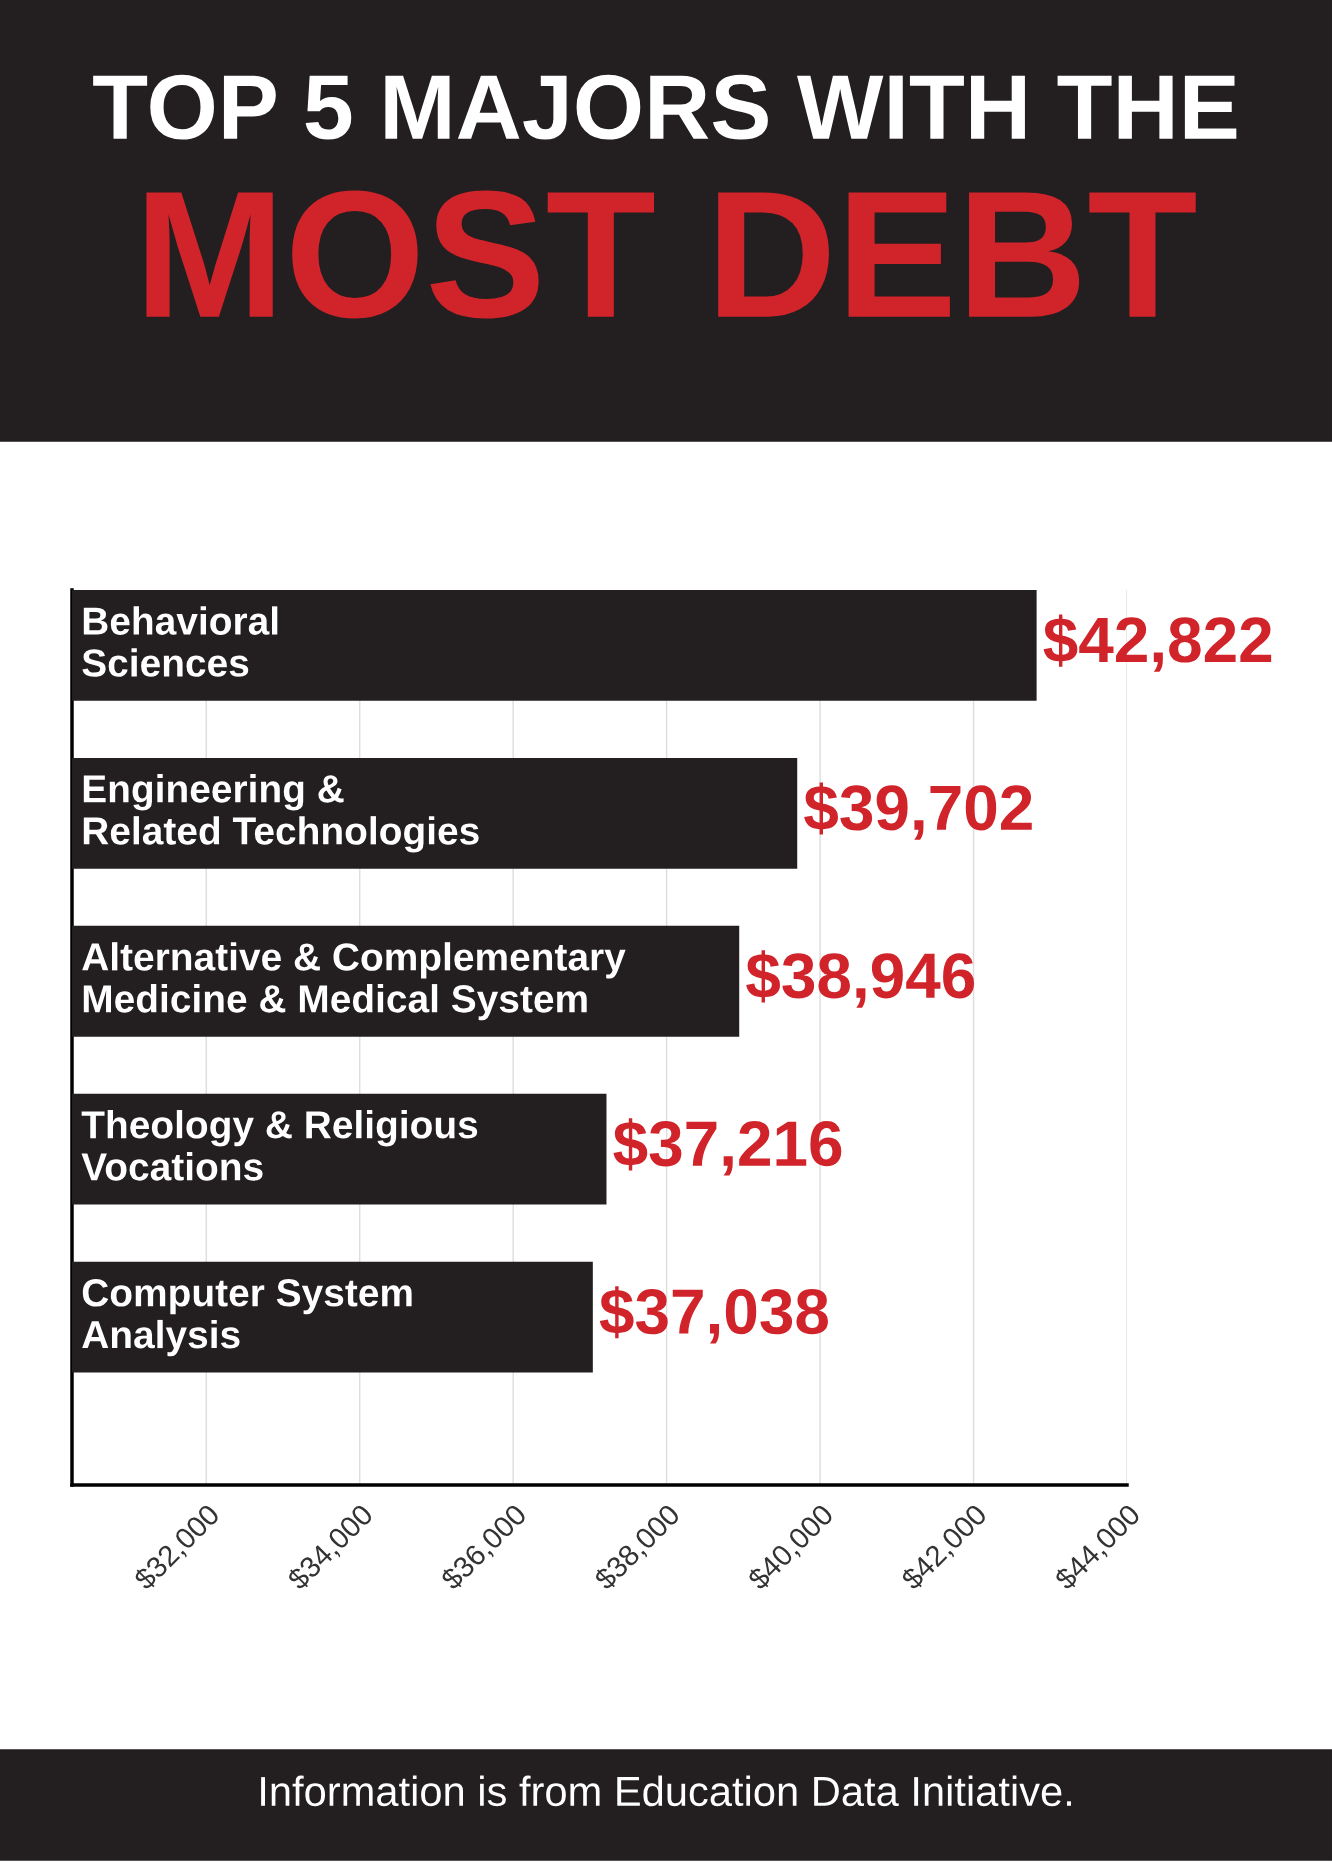  Describe the element at coordinates (860, 979) in the screenshot. I see `data-label: $38,946` at that location.